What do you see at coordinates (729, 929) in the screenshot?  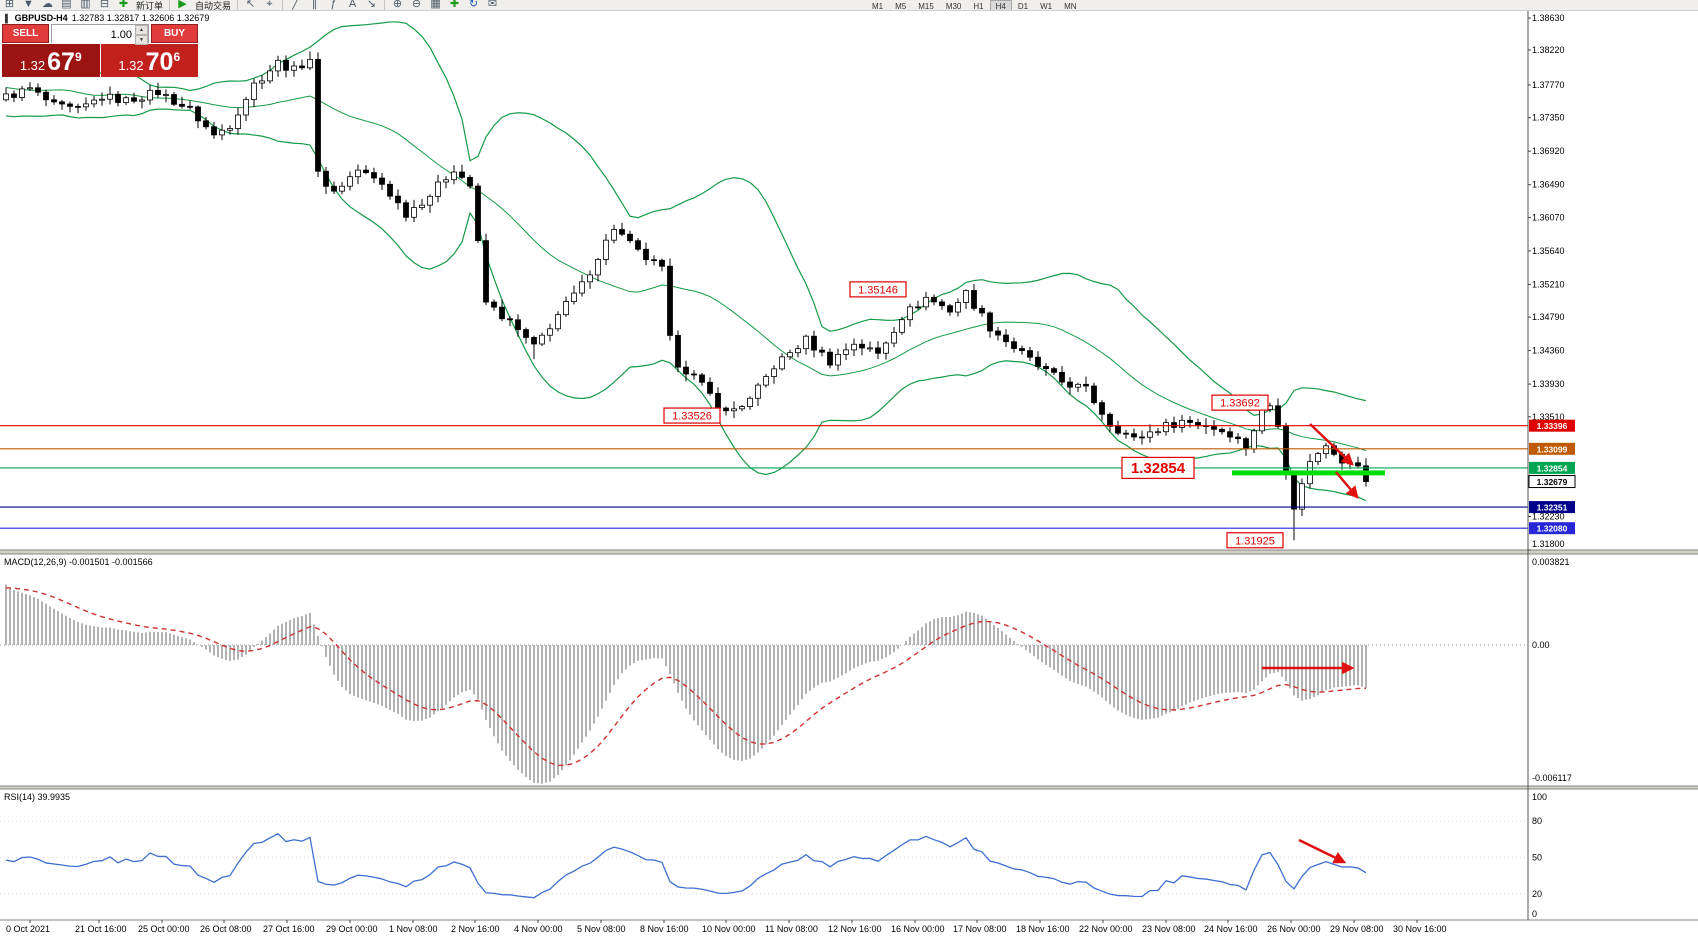 I see `time-axis-label: 10 Nov 00:00` at bounding box center [729, 929].